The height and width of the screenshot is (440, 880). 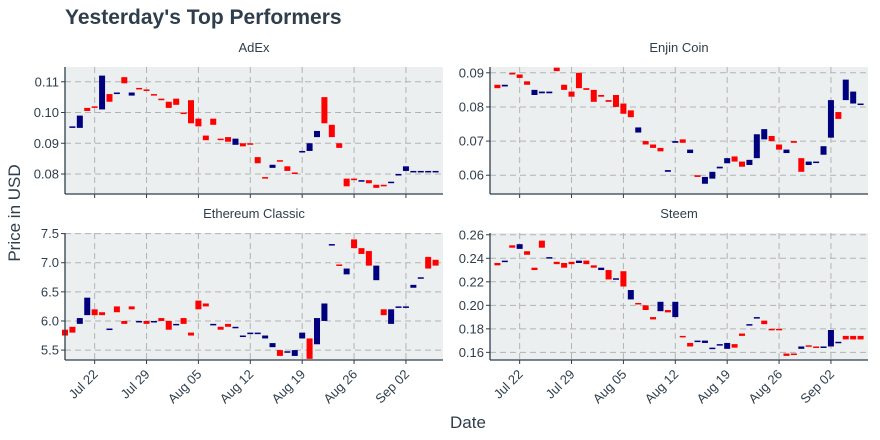 What do you see at coordinates (50, 262) in the screenshot?
I see `y-tick-label: 7.0` at bounding box center [50, 262].